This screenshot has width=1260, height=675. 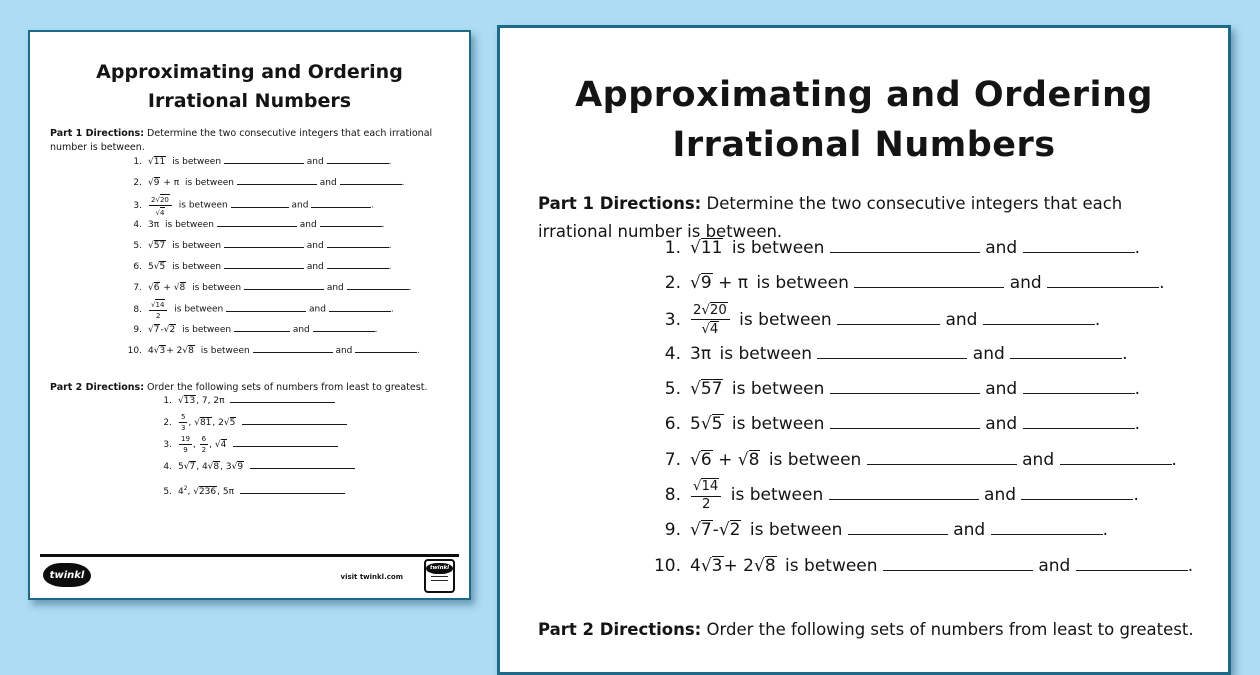 I want to click on part1-item: 4. 3π is between and ., so click(x=919, y=354).